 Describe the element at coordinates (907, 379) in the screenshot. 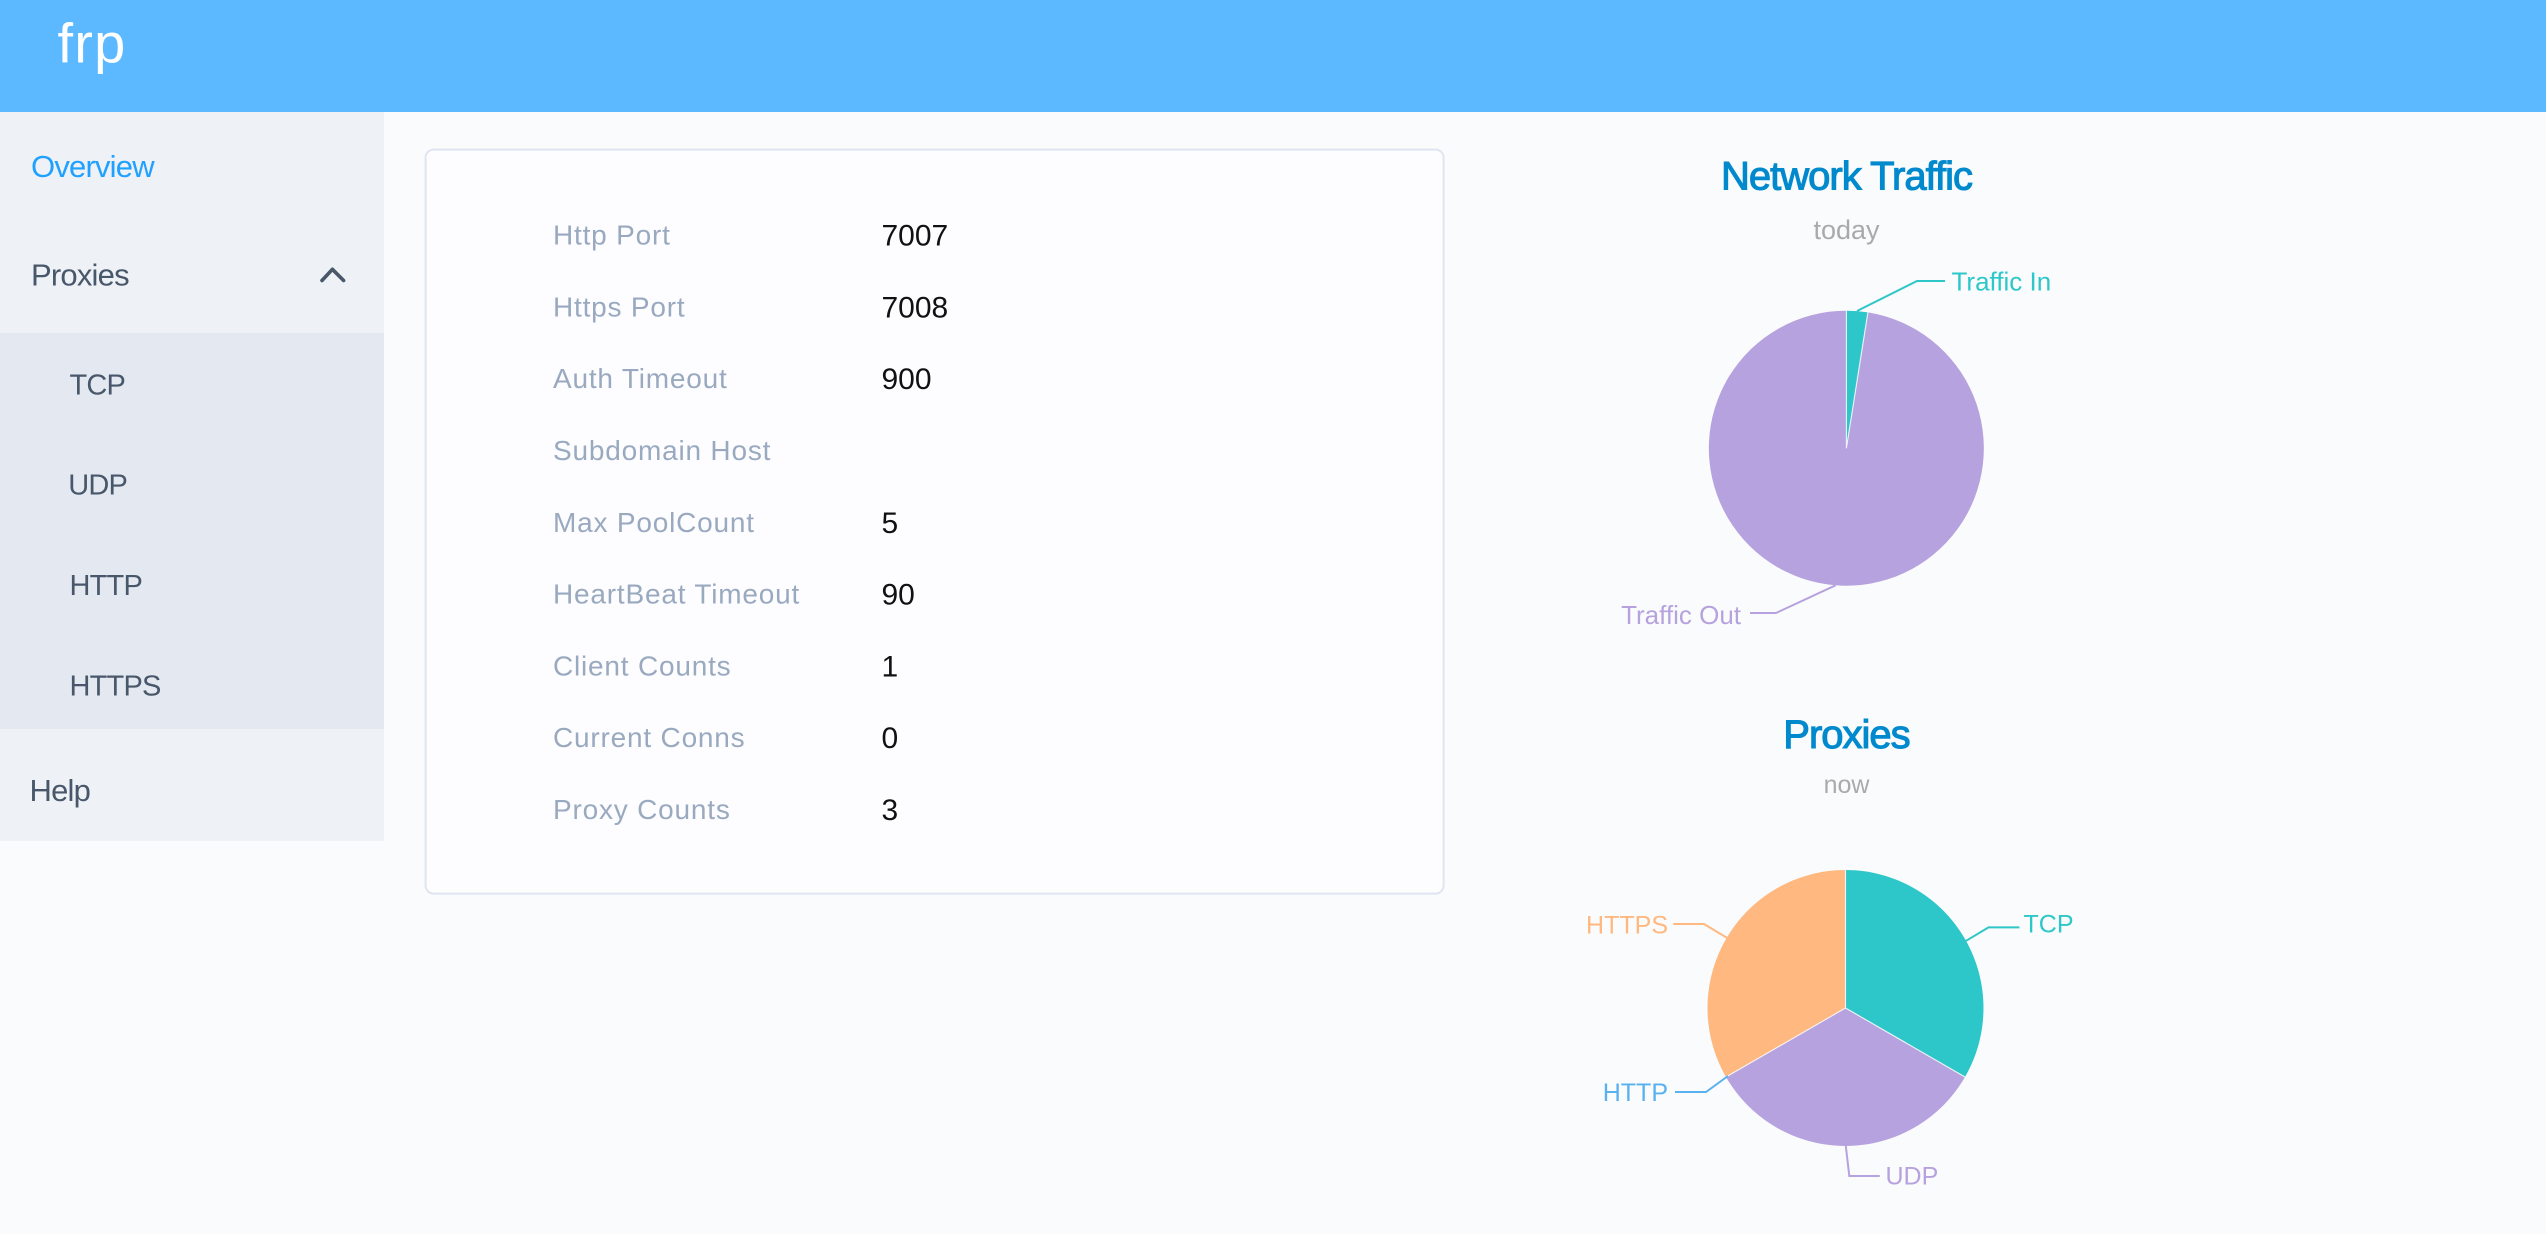

I see `svg-text: 900` at that location.